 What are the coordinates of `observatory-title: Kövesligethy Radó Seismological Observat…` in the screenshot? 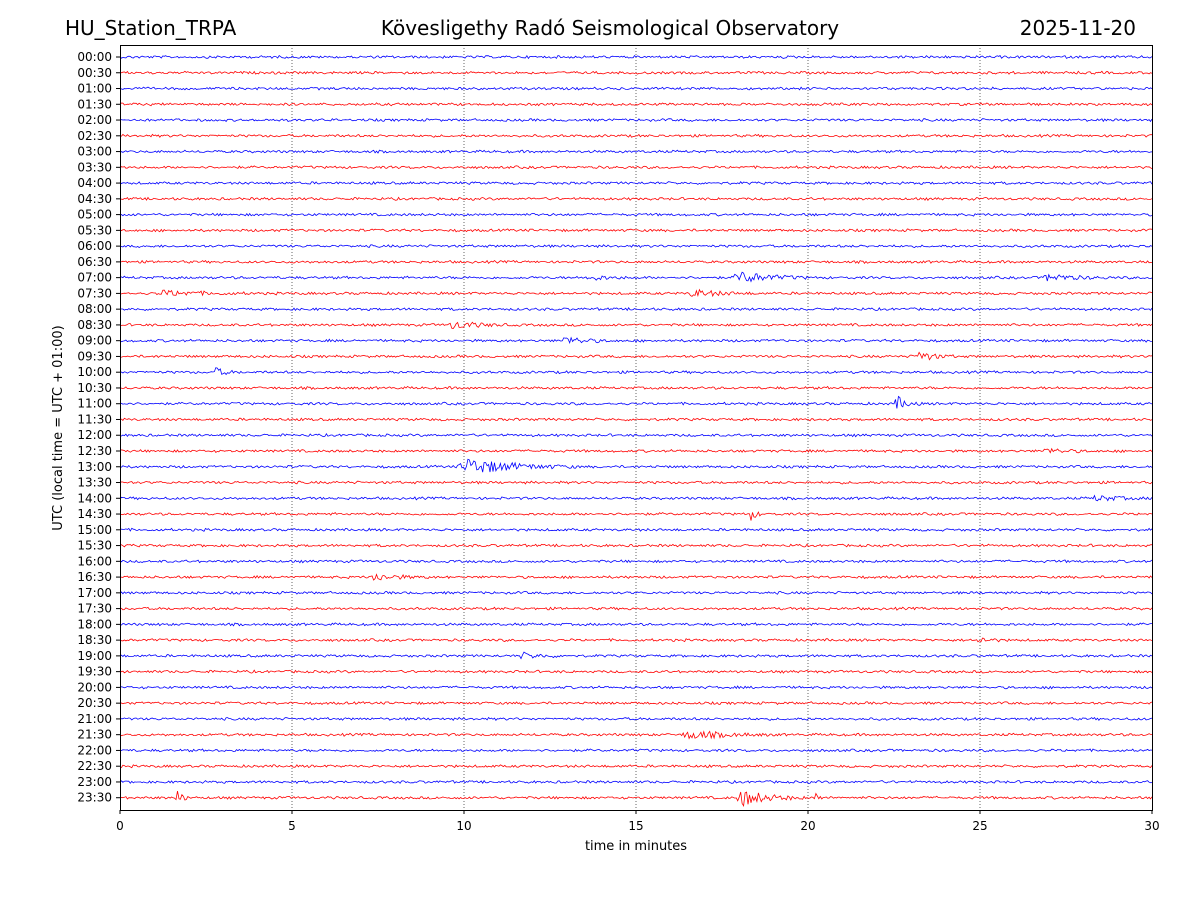 It's located at (610, 28).